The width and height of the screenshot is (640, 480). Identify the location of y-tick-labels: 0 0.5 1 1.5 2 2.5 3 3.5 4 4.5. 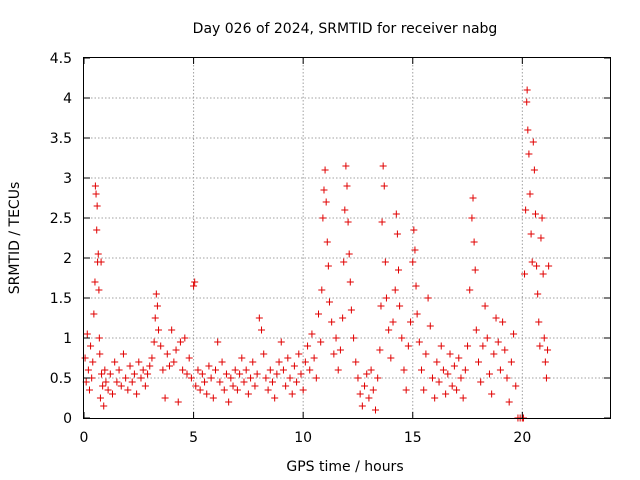
(61, 239).